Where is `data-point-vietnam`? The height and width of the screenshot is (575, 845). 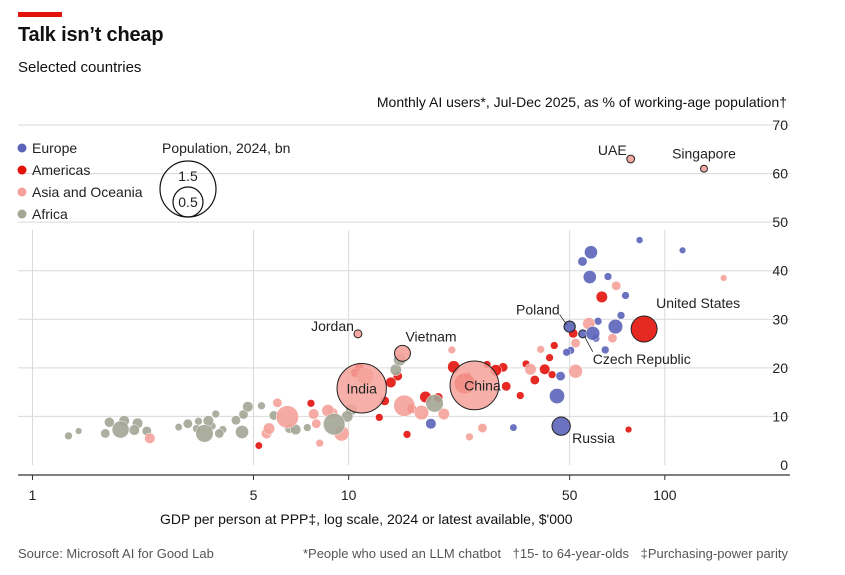 data-point-vietnam is located at coordinates (402, 353).